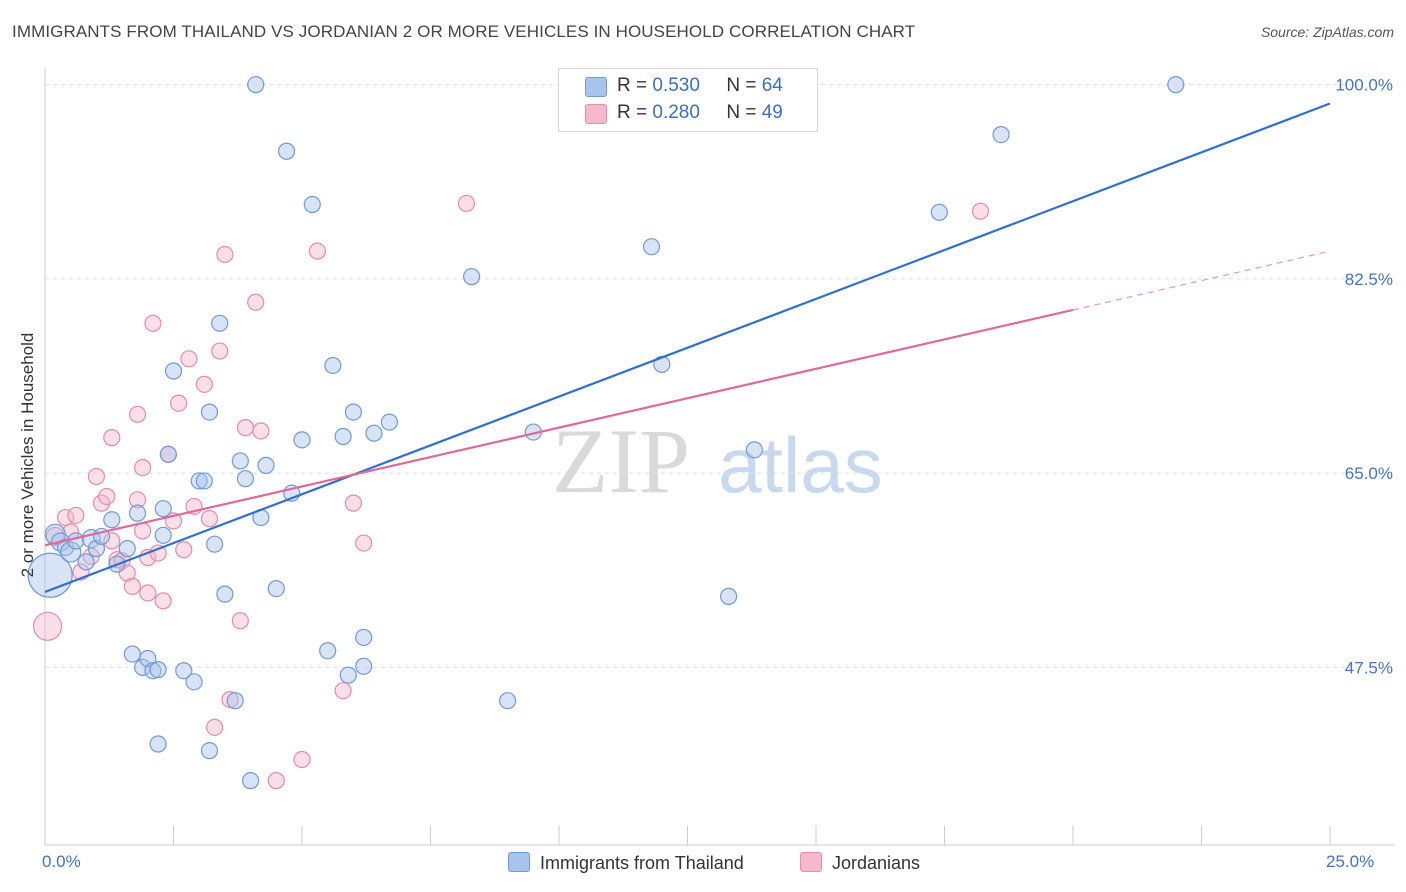 This screenshot has width=1406, height=892. I want to click on legend-n-value: 49, so click(772, 112).